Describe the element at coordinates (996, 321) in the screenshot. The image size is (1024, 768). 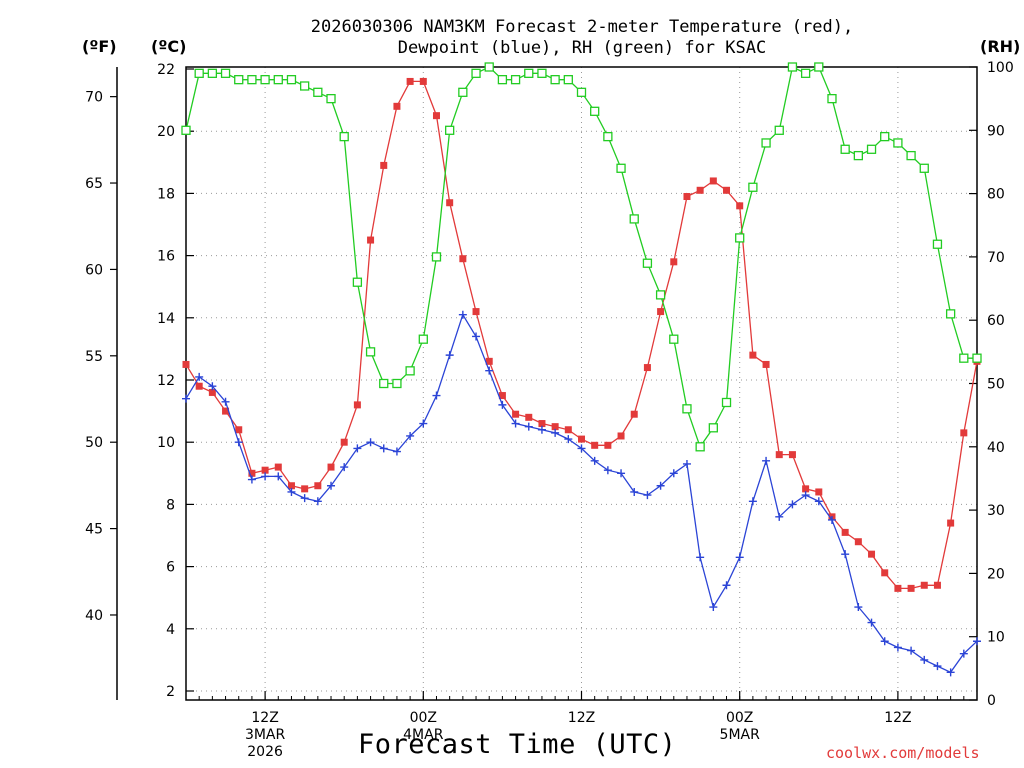
I see `rh-tick-label-60: 60` at that location.